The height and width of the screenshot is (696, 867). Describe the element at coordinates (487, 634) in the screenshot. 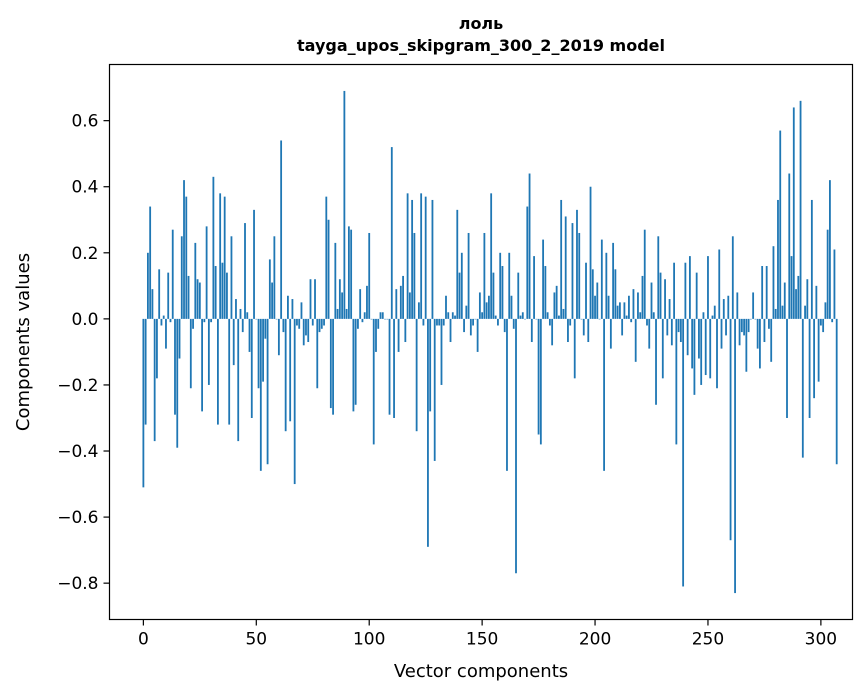

I see `x-axis-ticks: 0 50 100 150 200 250 300` at that location.